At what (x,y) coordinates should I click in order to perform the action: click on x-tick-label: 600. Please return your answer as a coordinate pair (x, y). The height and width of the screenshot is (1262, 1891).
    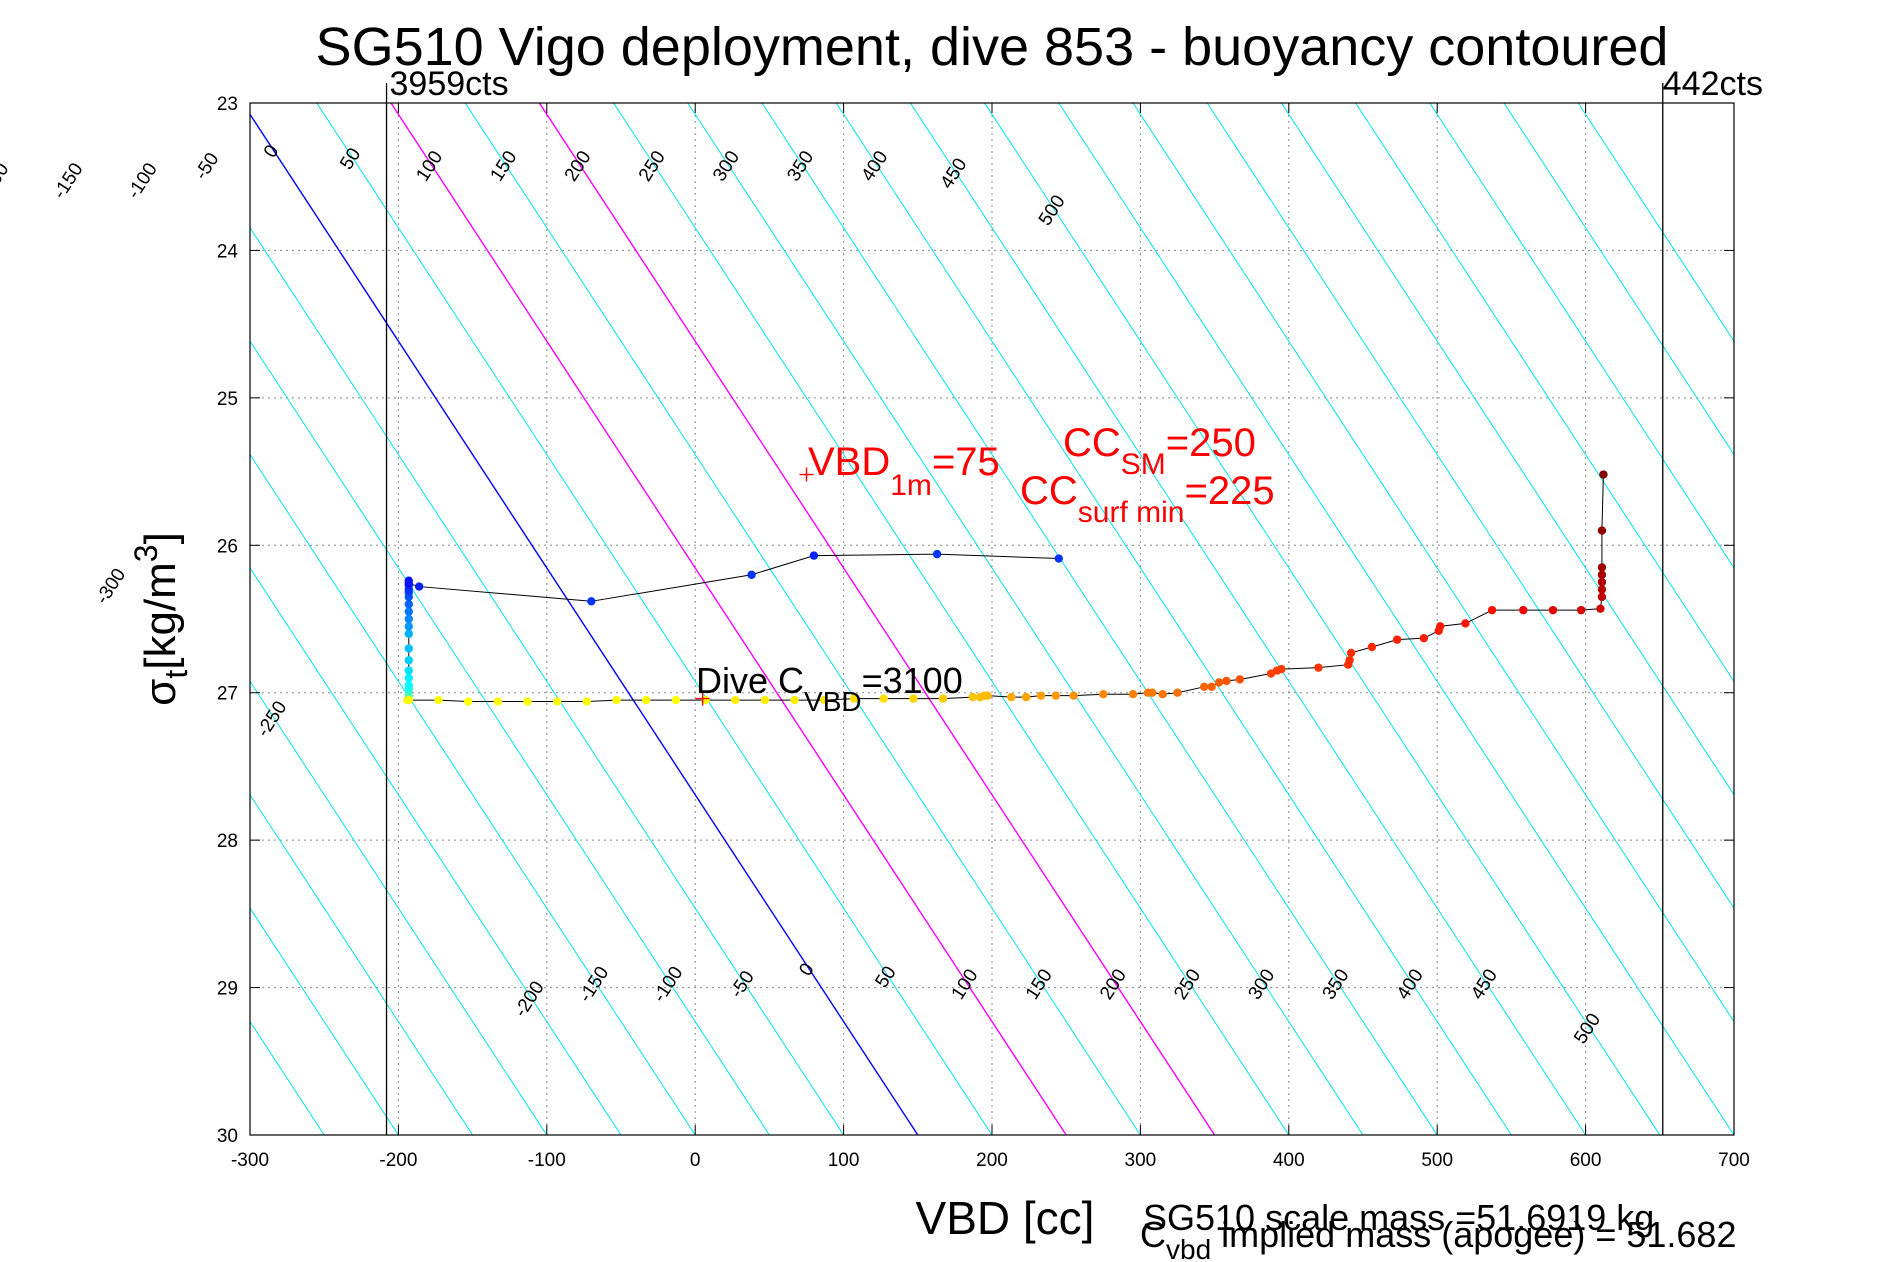
    Looking at the image, I should click on (1586, 1160).